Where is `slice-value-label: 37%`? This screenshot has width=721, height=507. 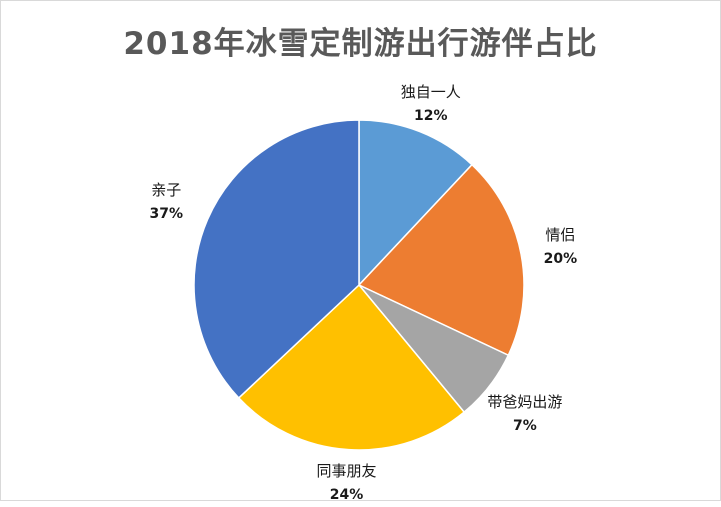 slice-value-label: 37% is located at coordinates (166, 213).